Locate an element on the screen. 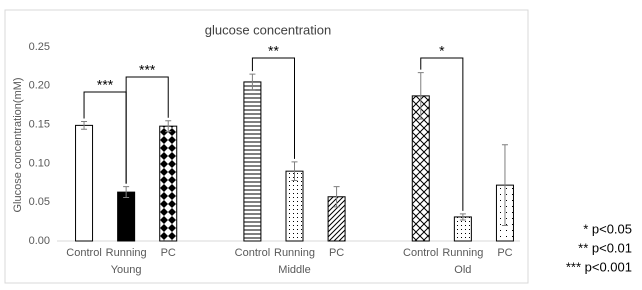 The width and height of the screenshot is (642, 290). y-tick-label: 0.25 is located at coordinates (39, 47).